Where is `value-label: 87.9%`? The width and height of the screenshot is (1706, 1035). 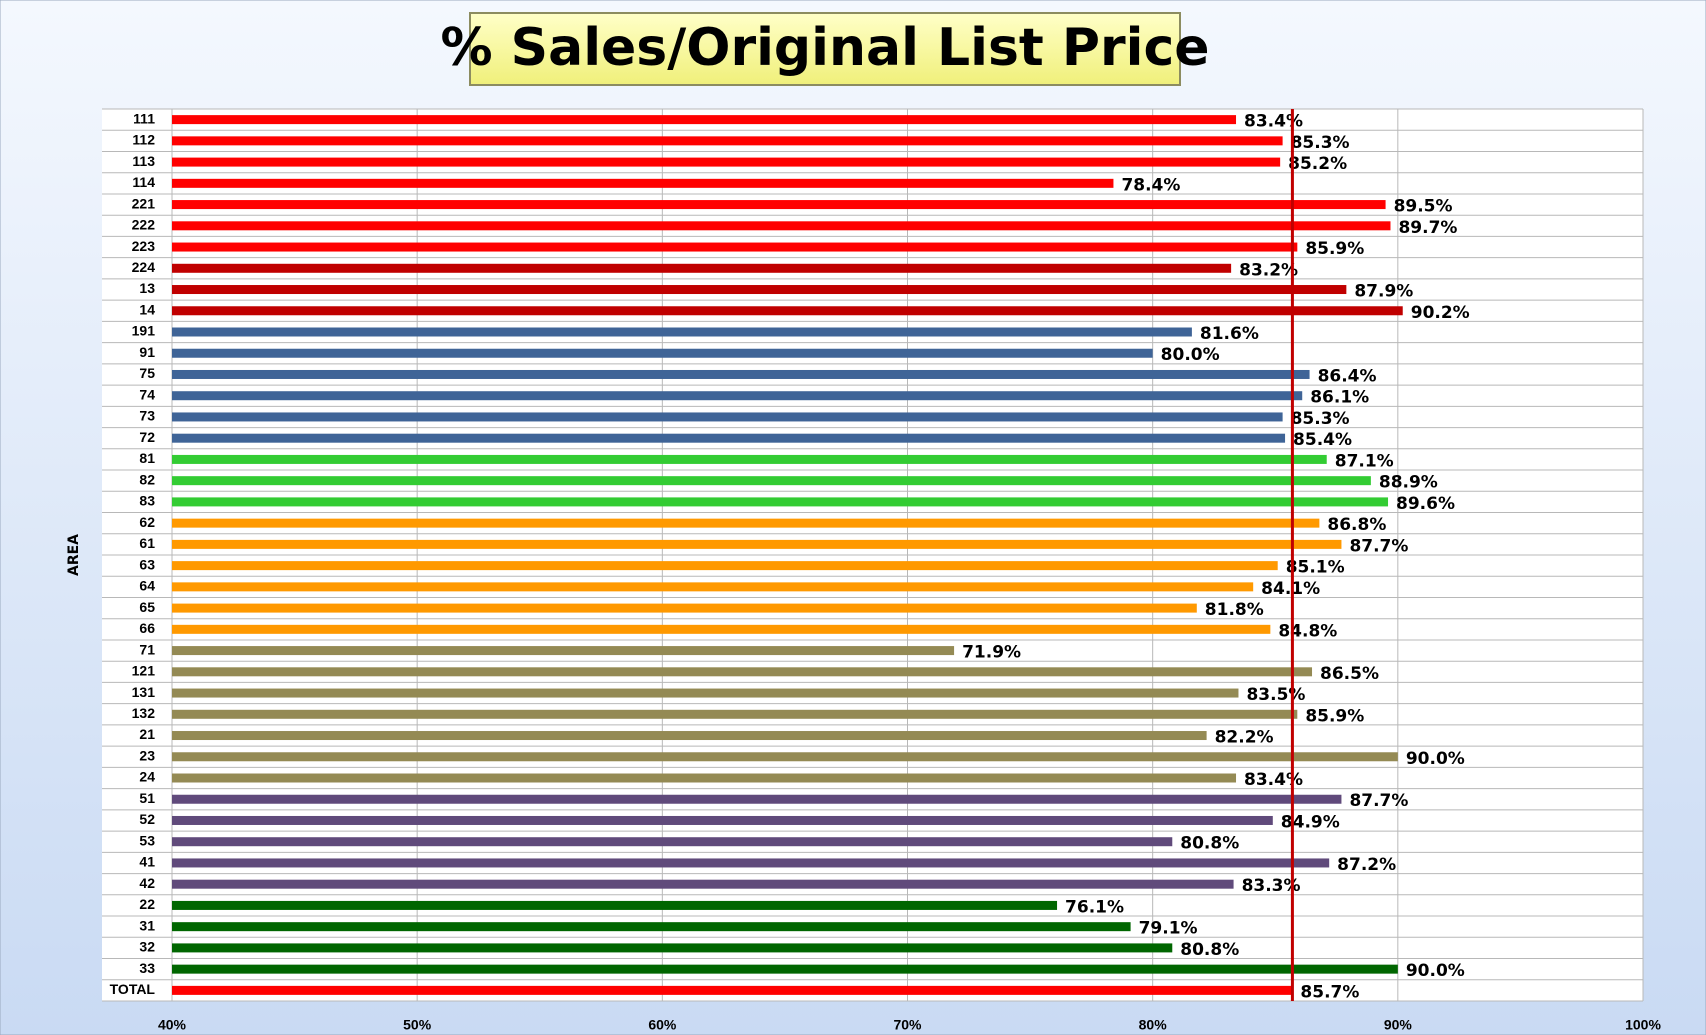 value-label: 87.9% is located at coordinates (1383, 292).